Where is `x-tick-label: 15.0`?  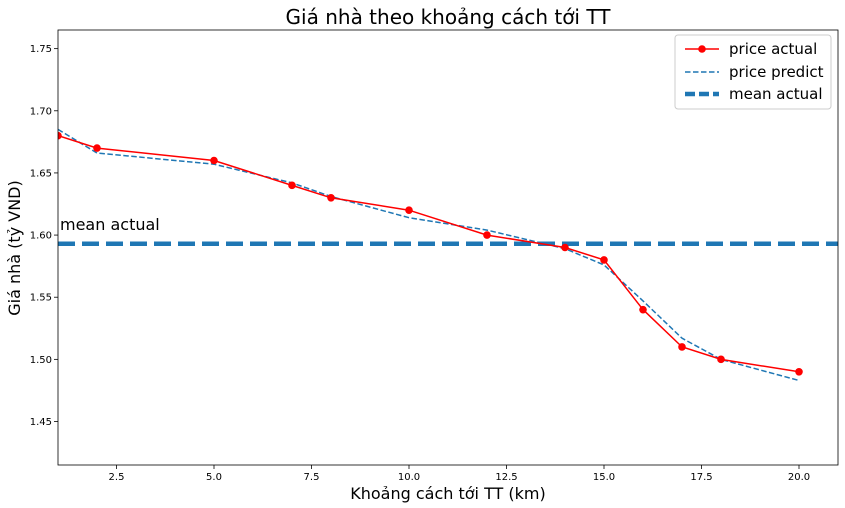
x-tick-label: 15.0 is located at coordinates (604, 477).